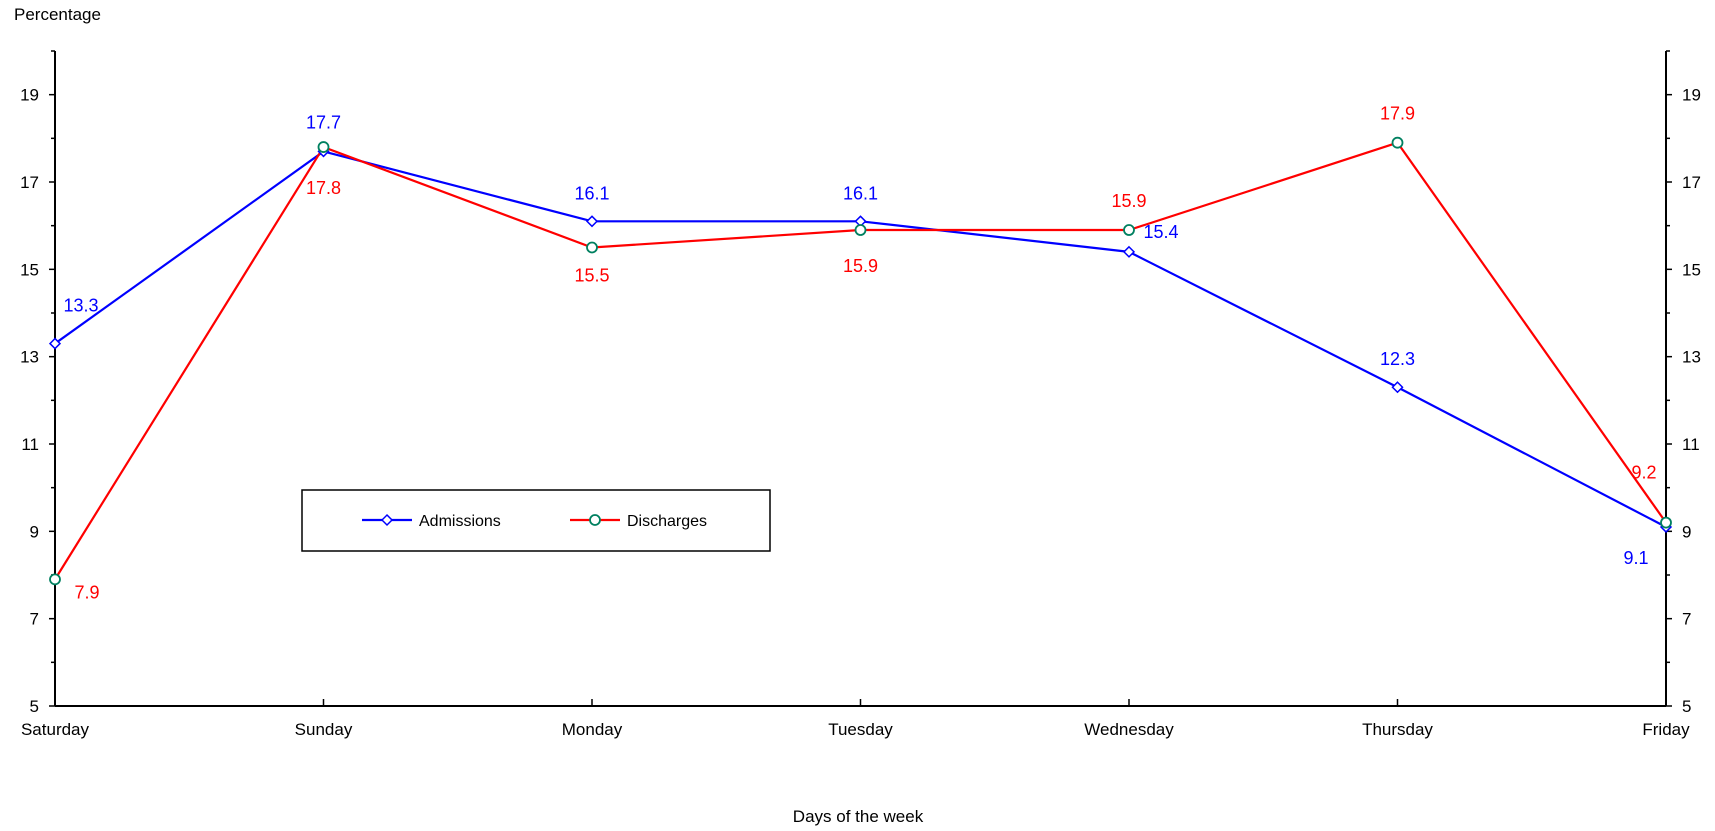  What do you see at coordinates (1397, 114) in the screenshot?
I see `data-label-discharges: 17.9` at bounding box center [1397, 114].